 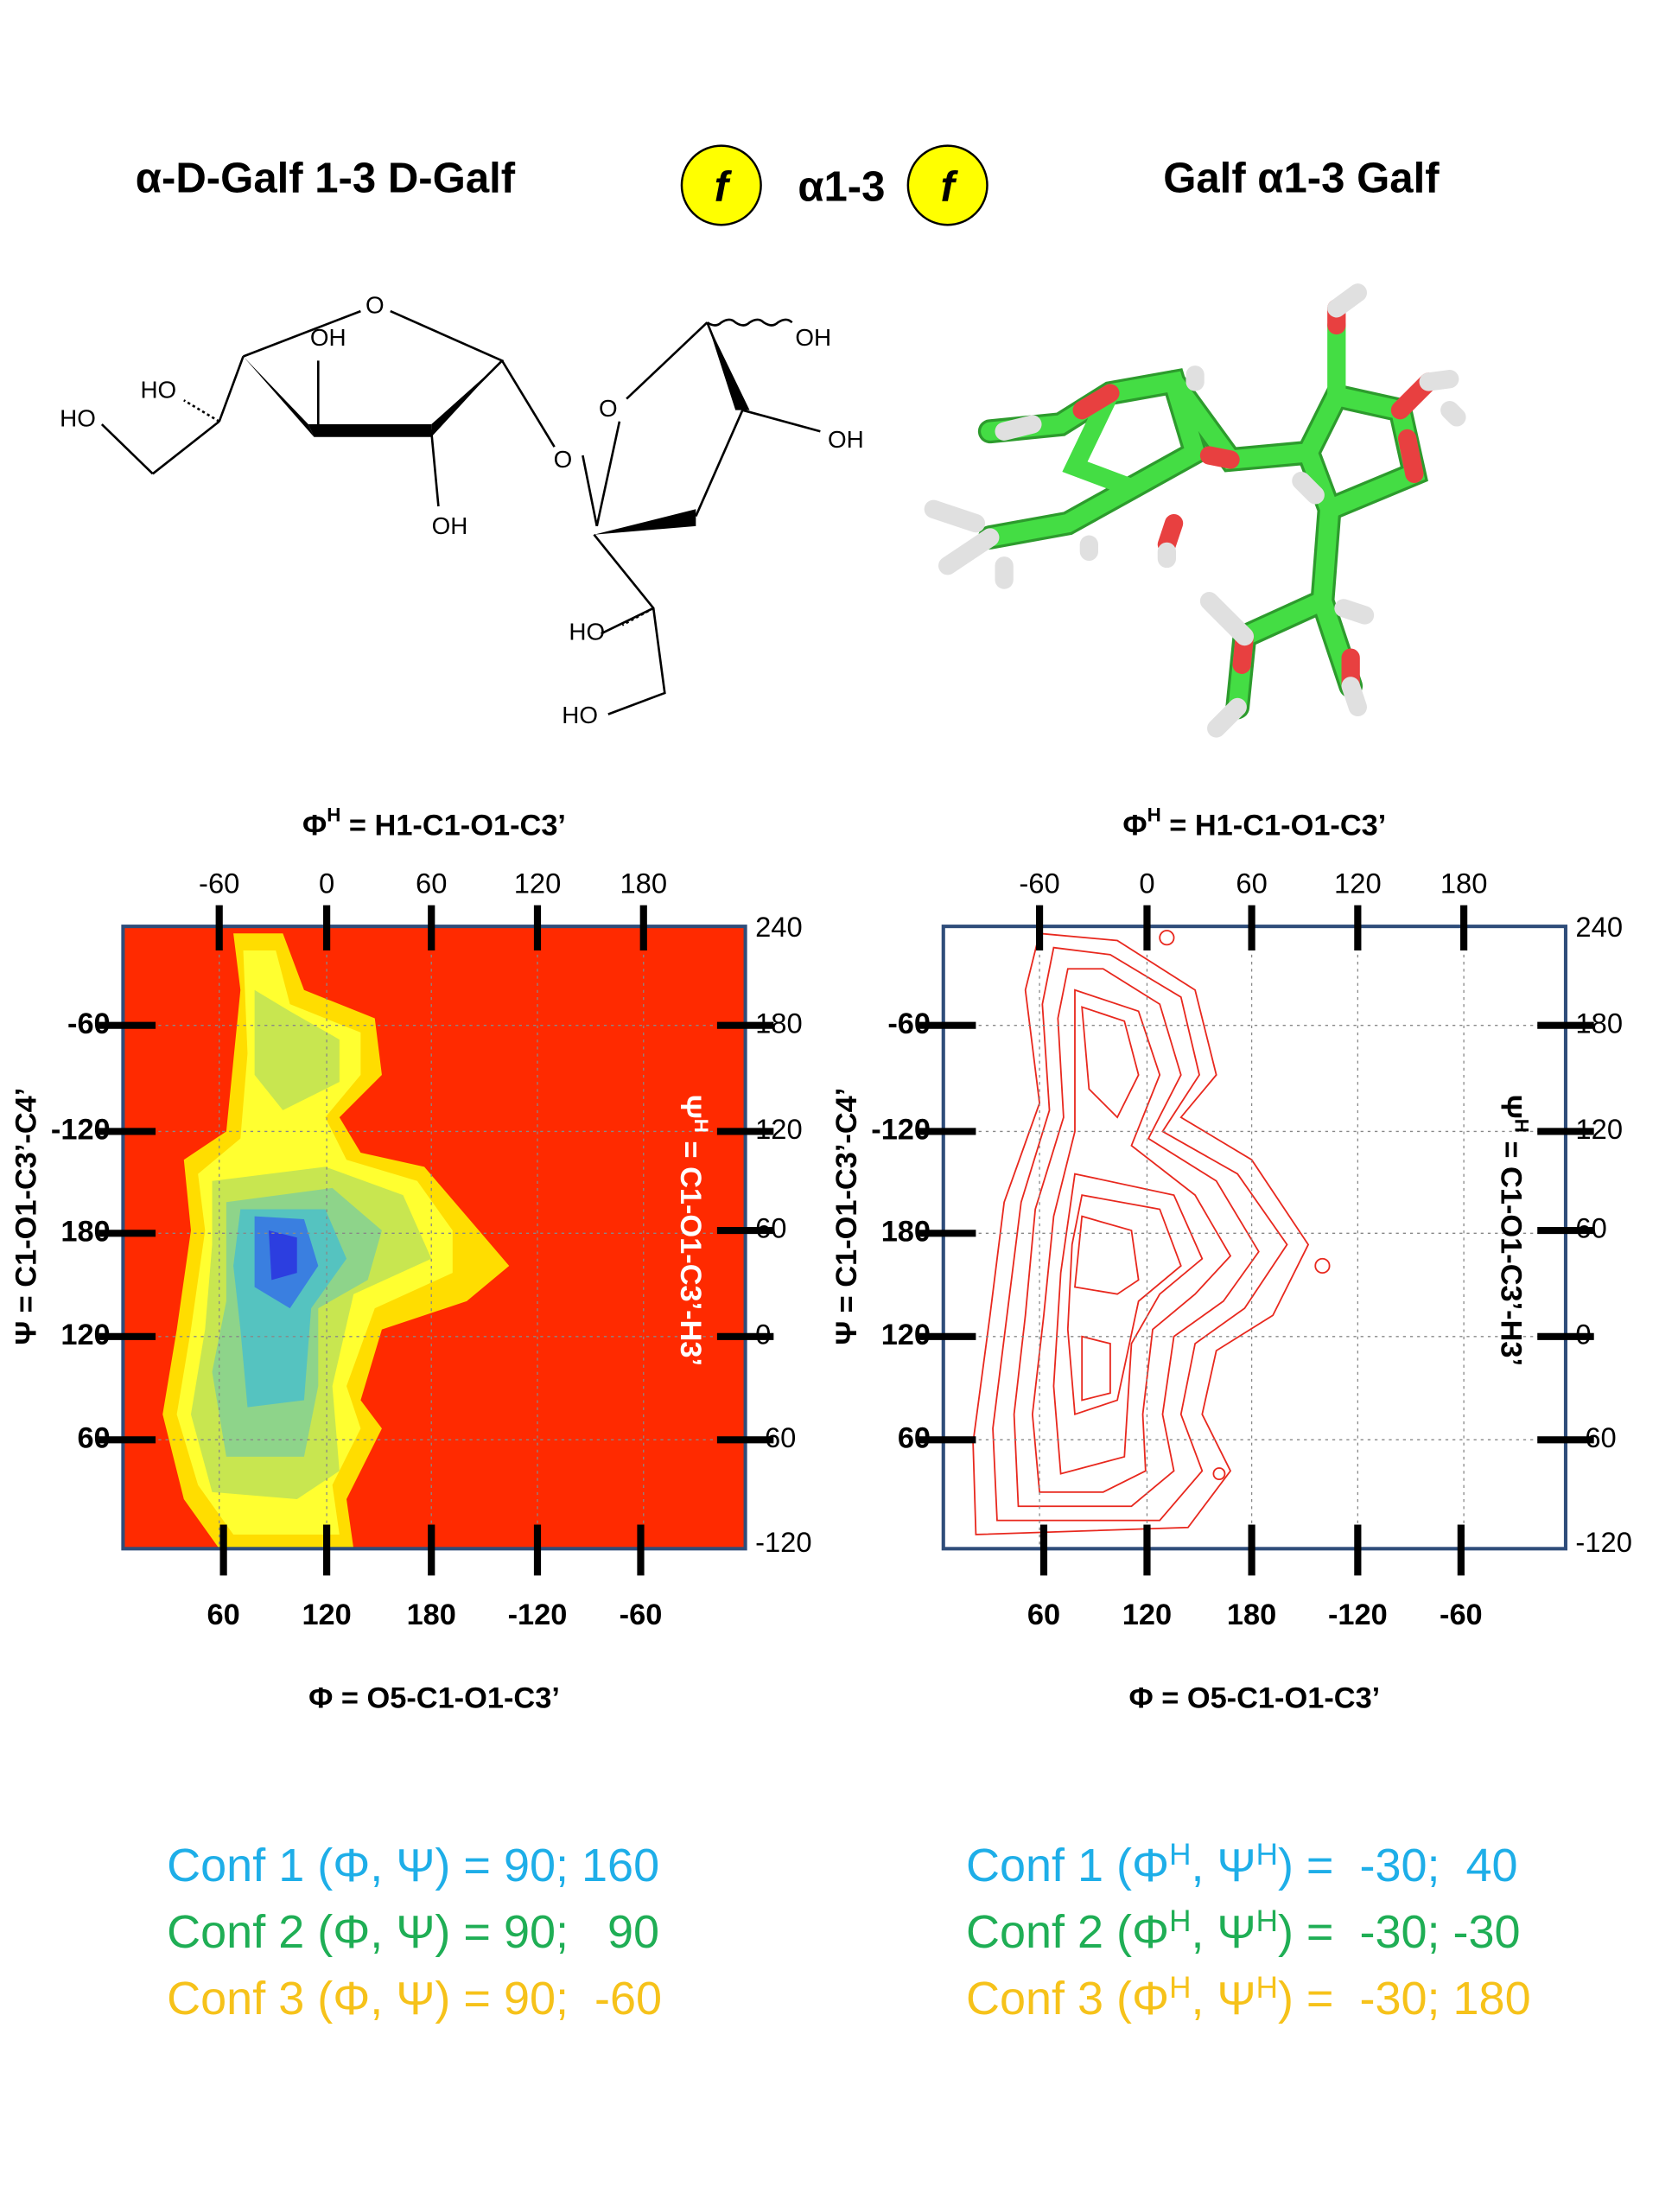 I want to click on conformation-line-part: ) = -30; -30, so click(x=1399, y=1932).